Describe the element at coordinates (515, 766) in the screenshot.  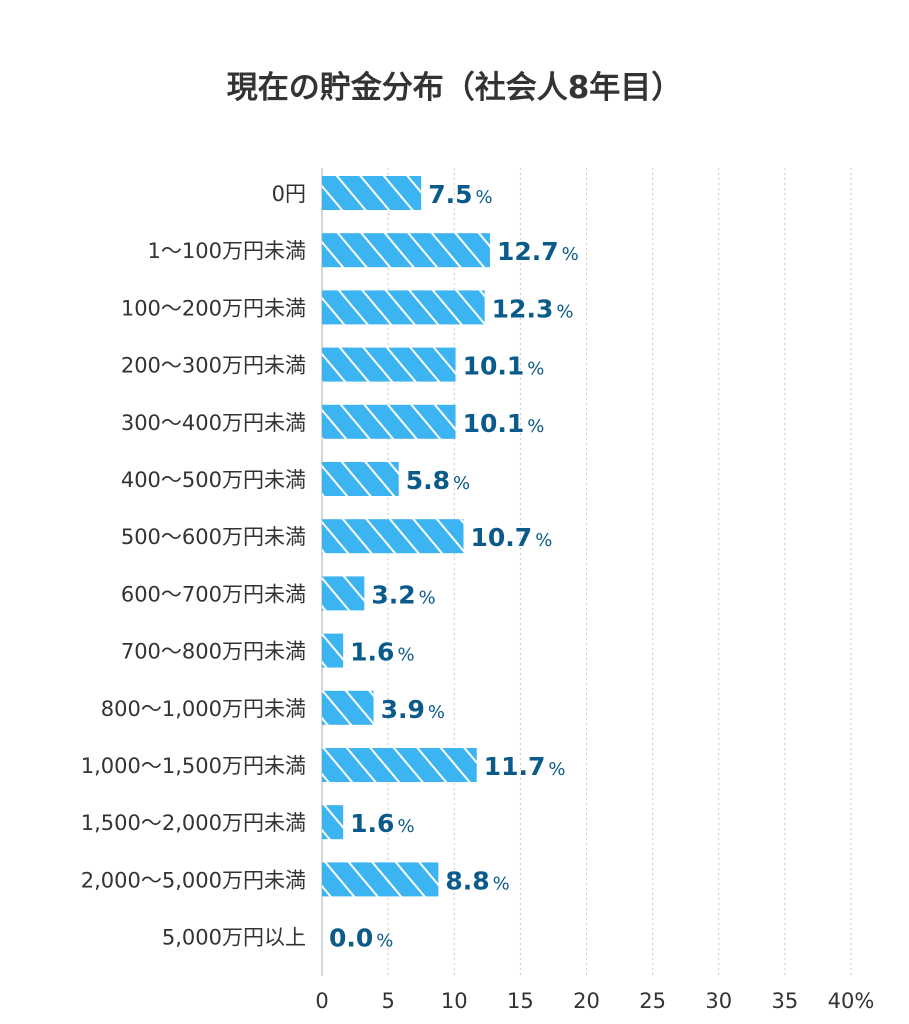
I see `value-number: 11.7` at that location.